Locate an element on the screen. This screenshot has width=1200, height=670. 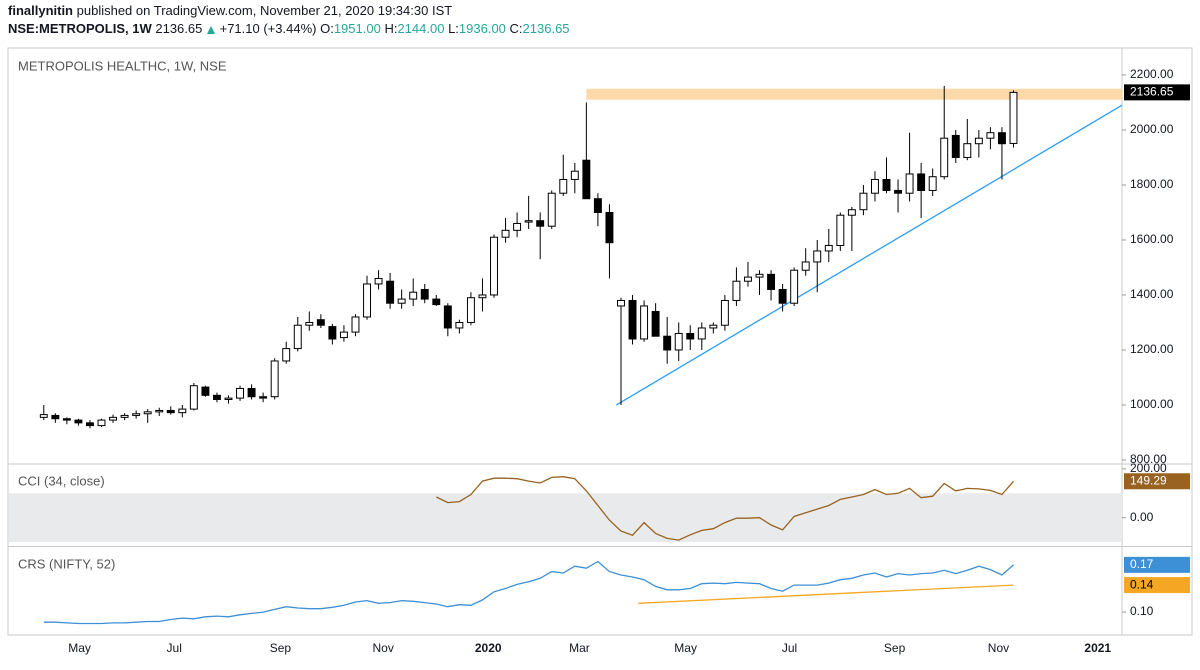
y-tick-label: 2200.00 is located at coordinates (1152, 74).